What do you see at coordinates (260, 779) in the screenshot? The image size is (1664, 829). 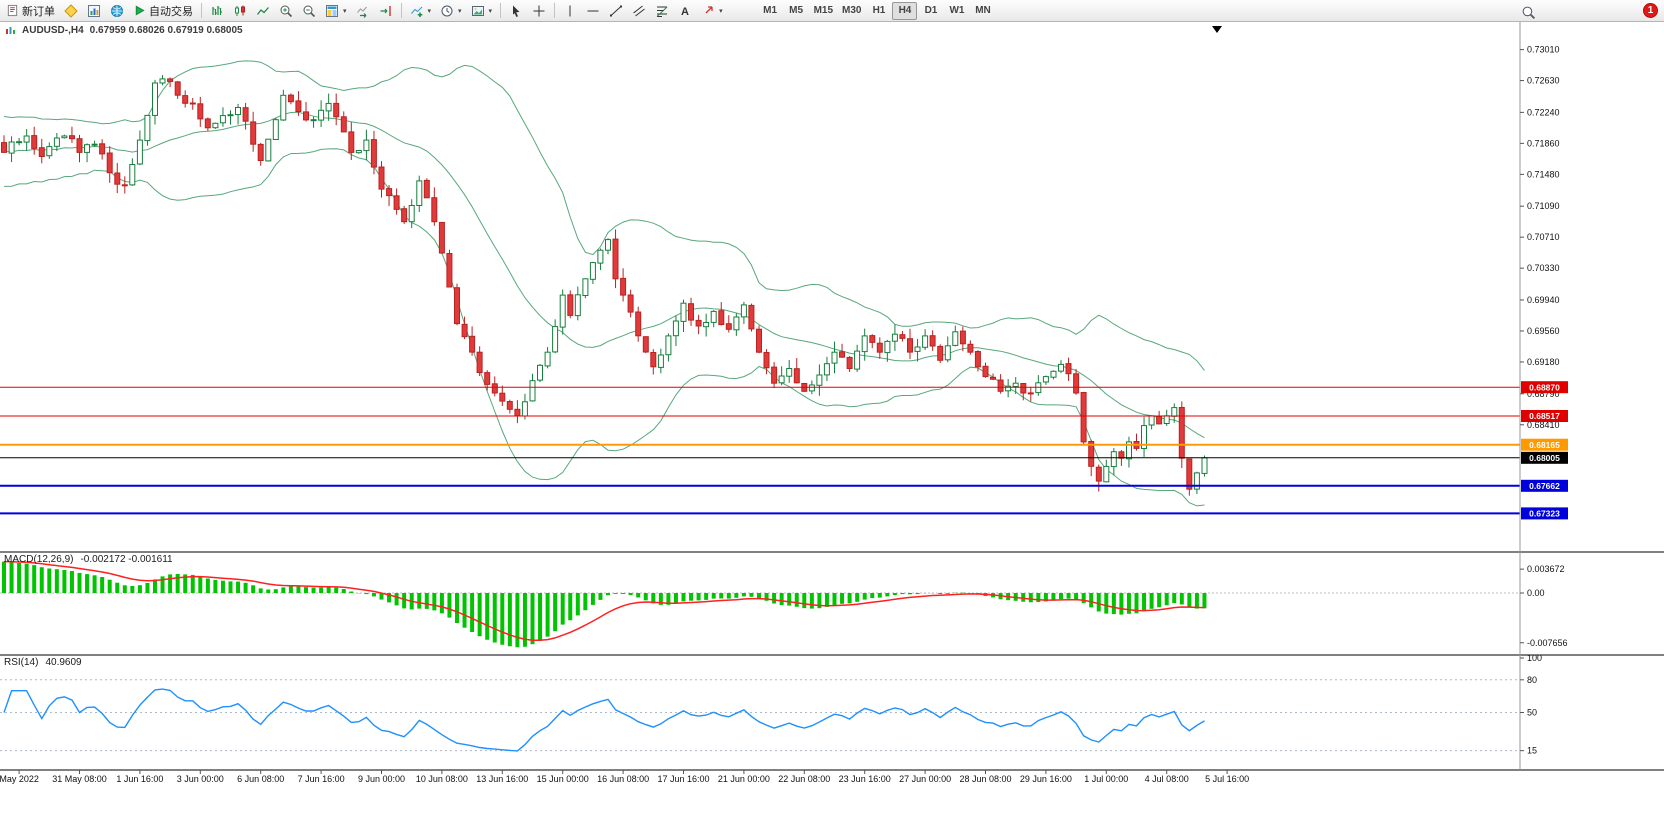 I see `svg-text: 6 Jun 08:00` at bounding box center [260, 779].